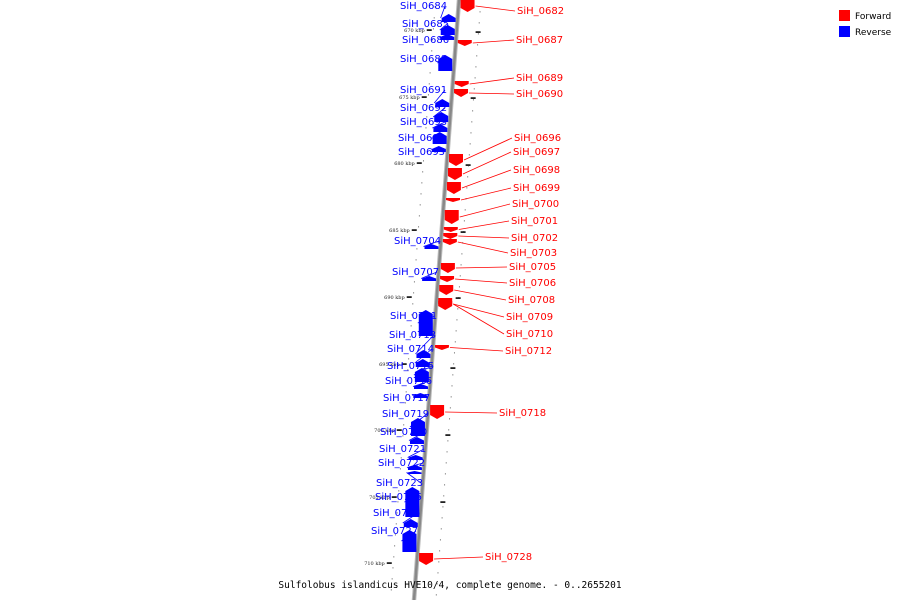 This screenshot has height=600, width=900. I want to click on gene-label: SiH_0685, so click(425, 24).